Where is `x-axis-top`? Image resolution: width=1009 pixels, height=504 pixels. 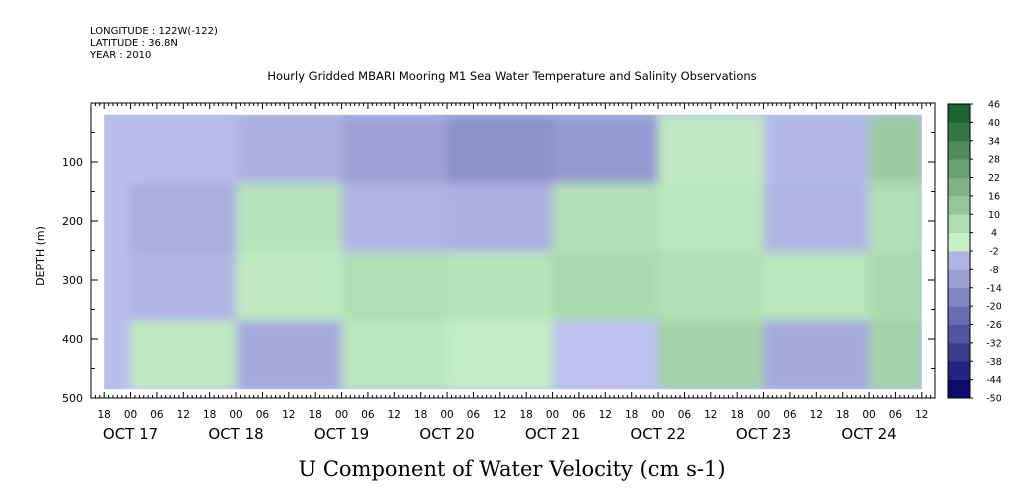
x-axis-top is located at coordinates (513, 106).